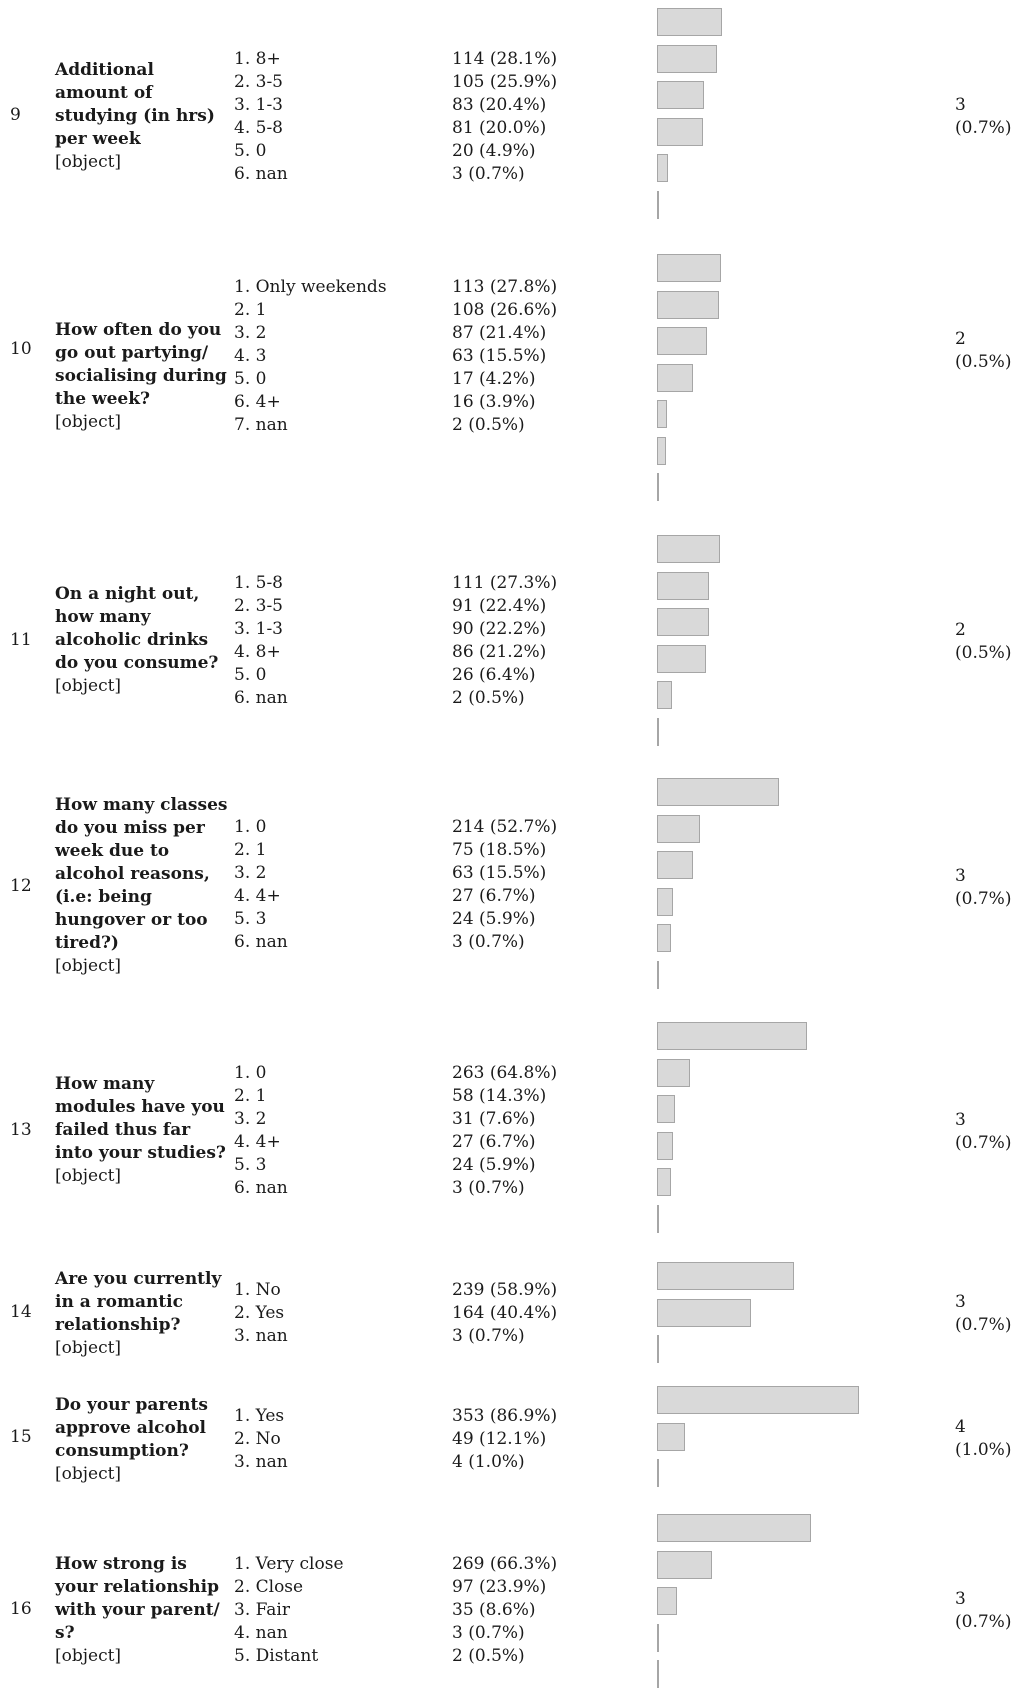 The height and width of the screenshot is (1702, 1018). Describe the element at coordinates (276, 1656) in the screenshot. I see `category-label: 5. Distant` at that location.